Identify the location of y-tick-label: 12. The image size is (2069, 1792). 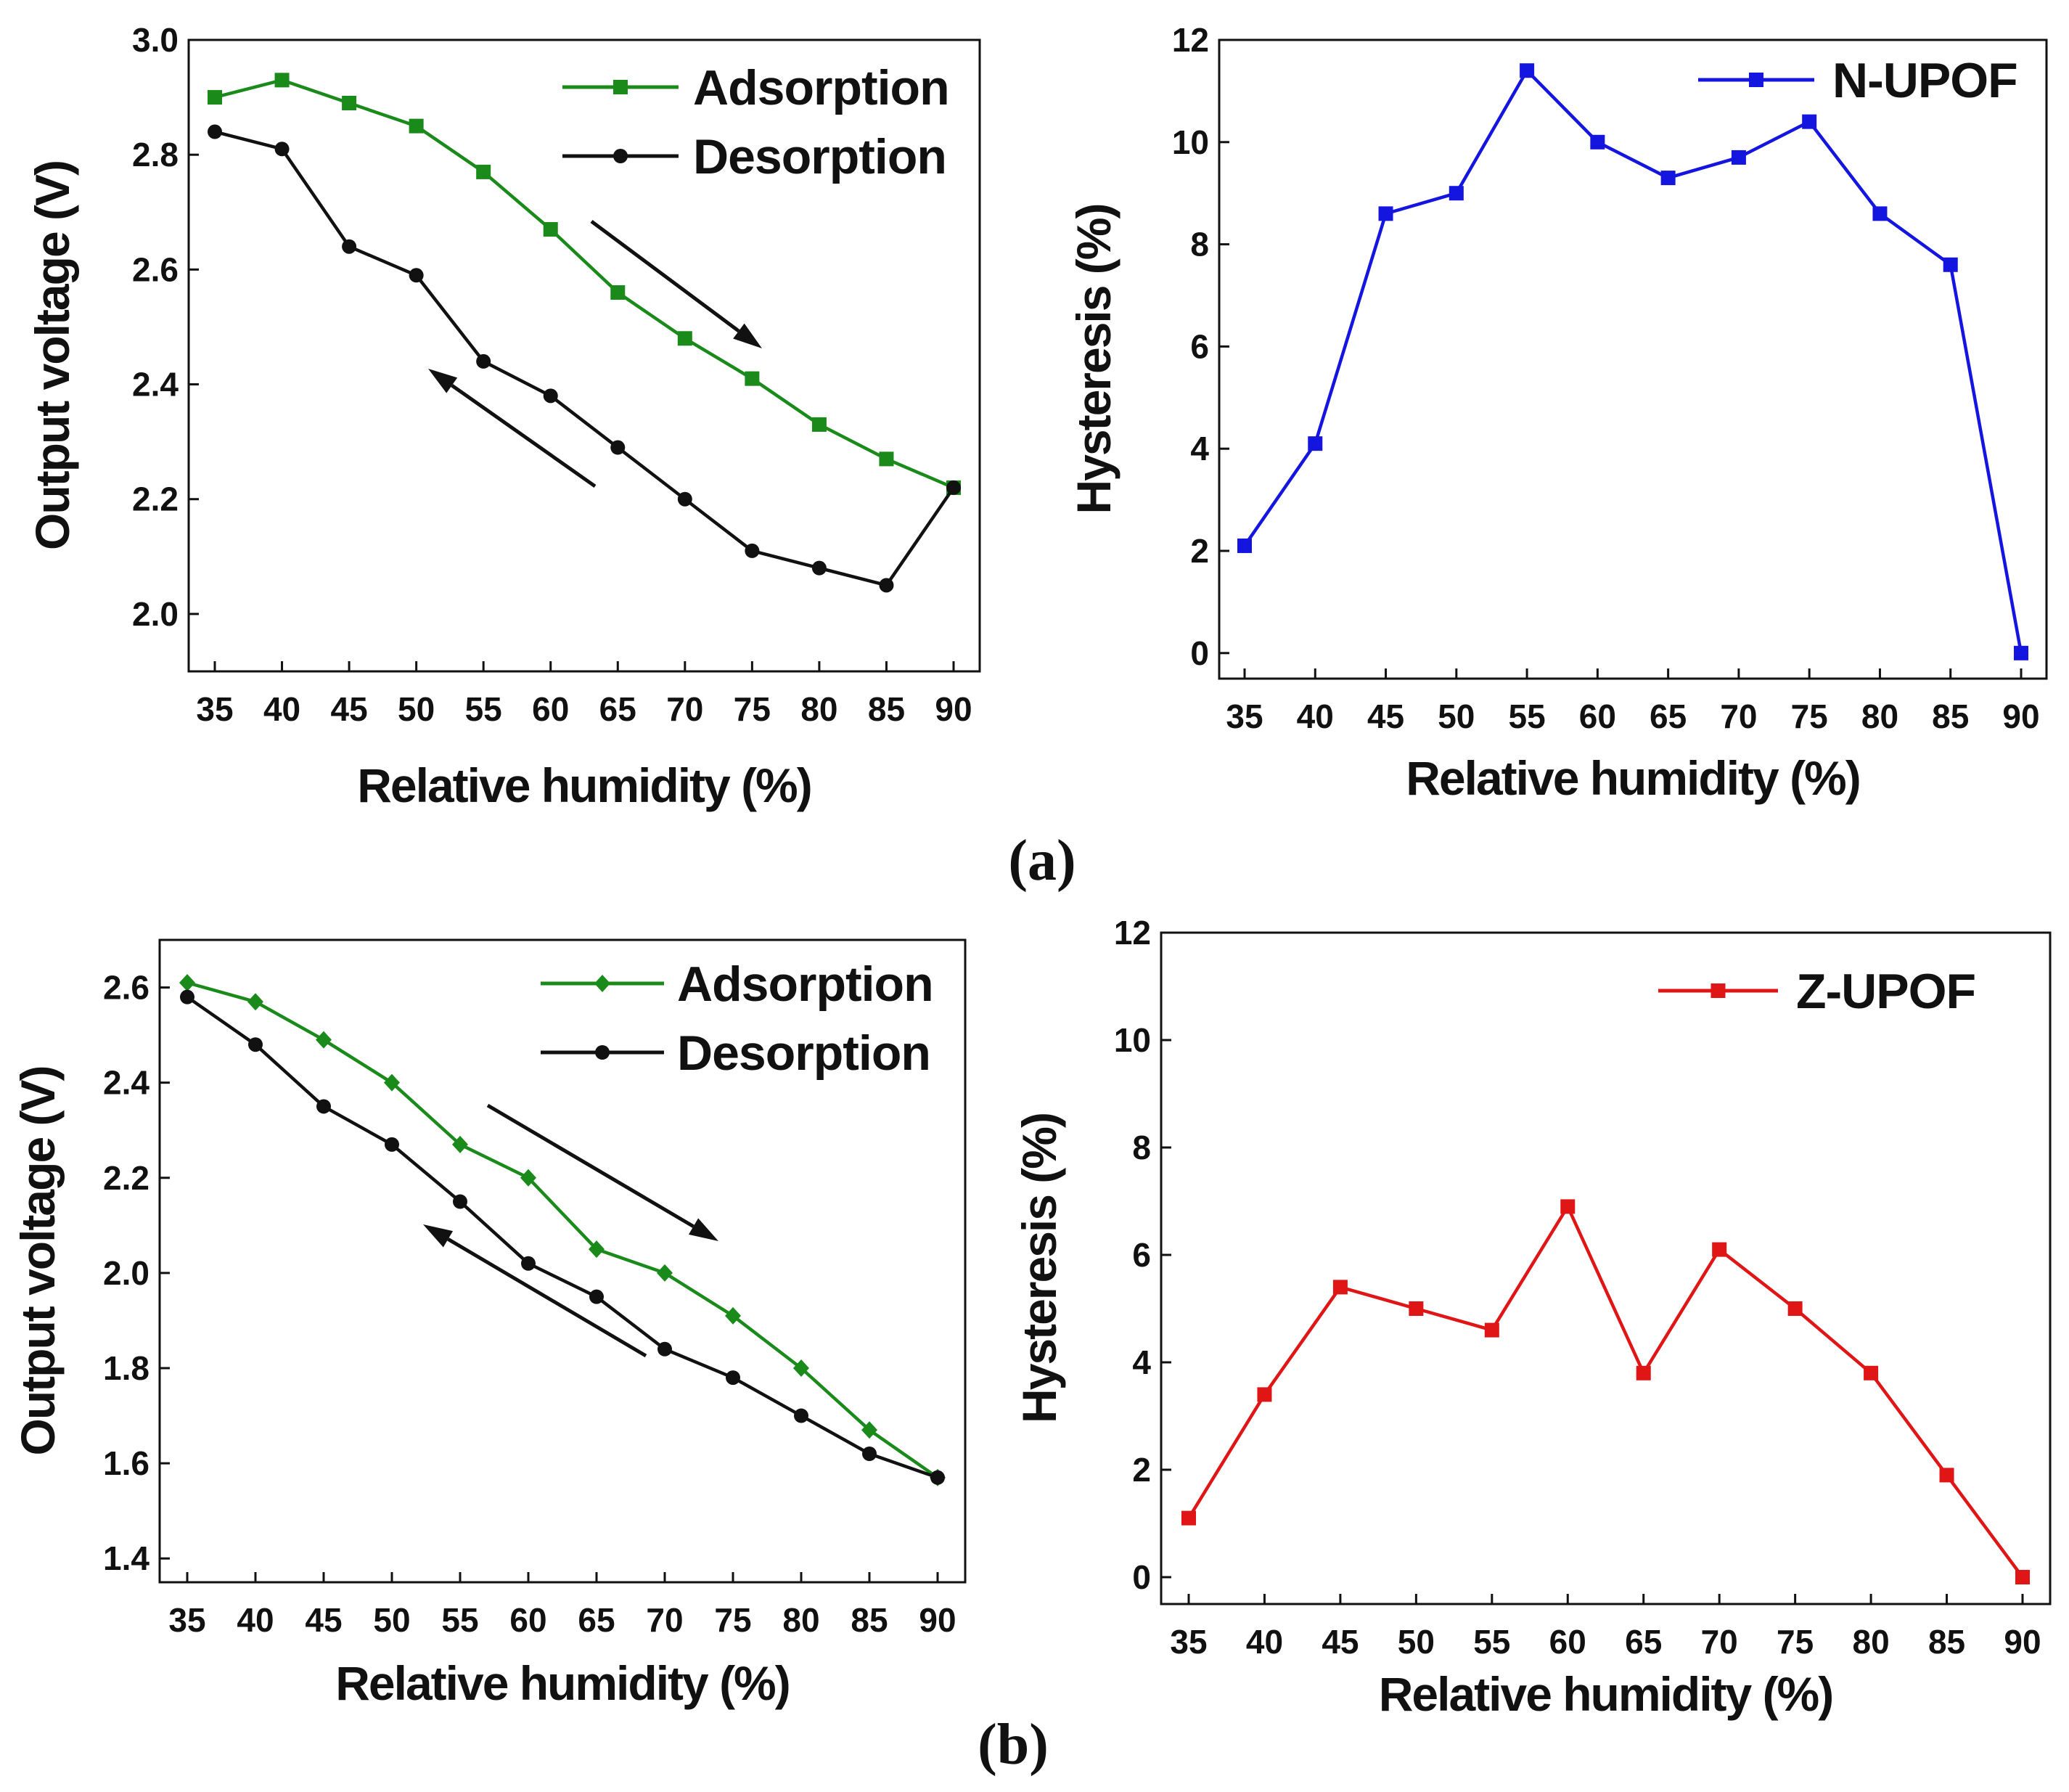
(1132, 933).